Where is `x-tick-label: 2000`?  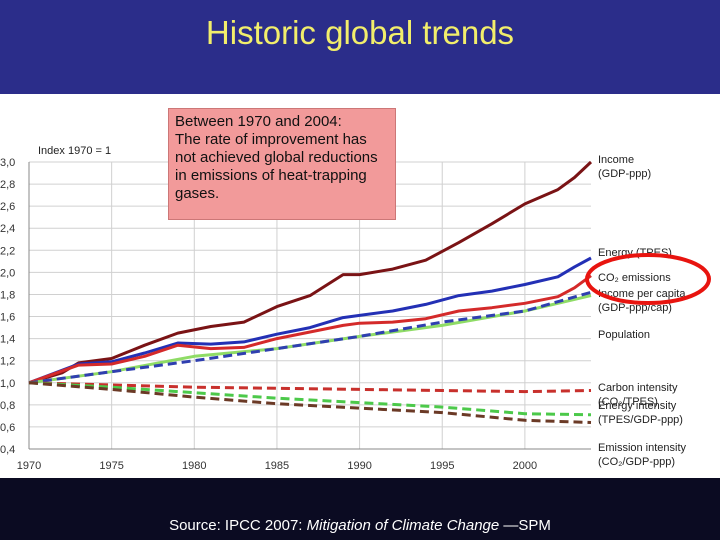
x-tick-label: 2000 is located at coordinates (525, 466).